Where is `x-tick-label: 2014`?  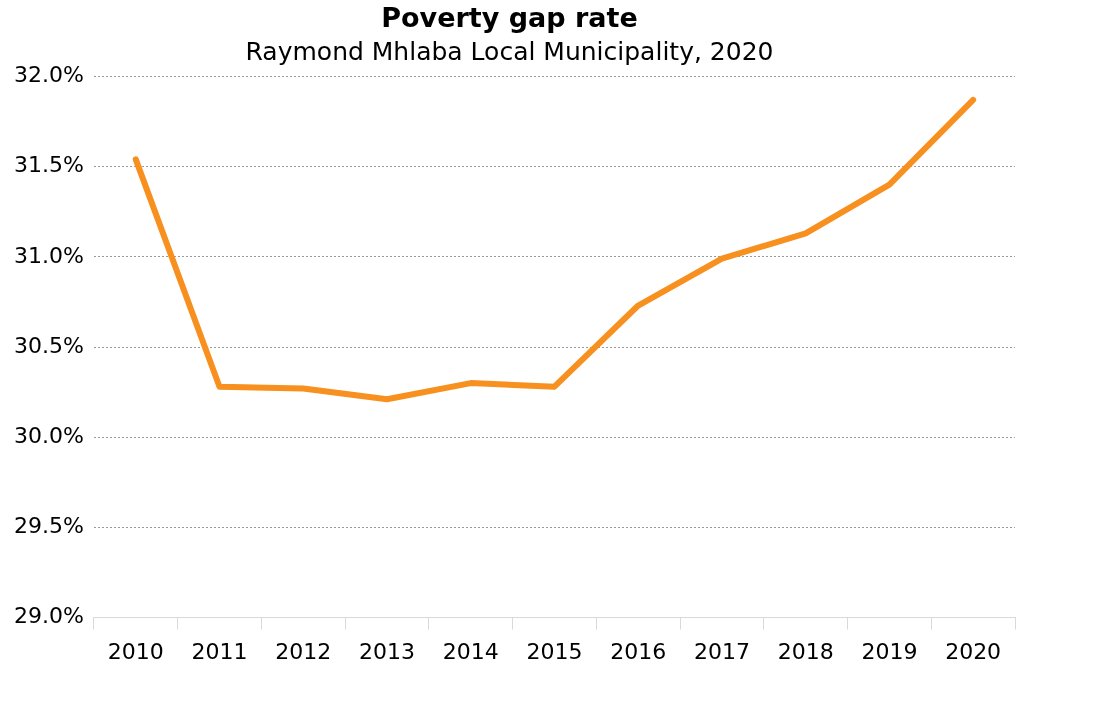
x-tick-label: 2014 is located at coordinates (470, 651).